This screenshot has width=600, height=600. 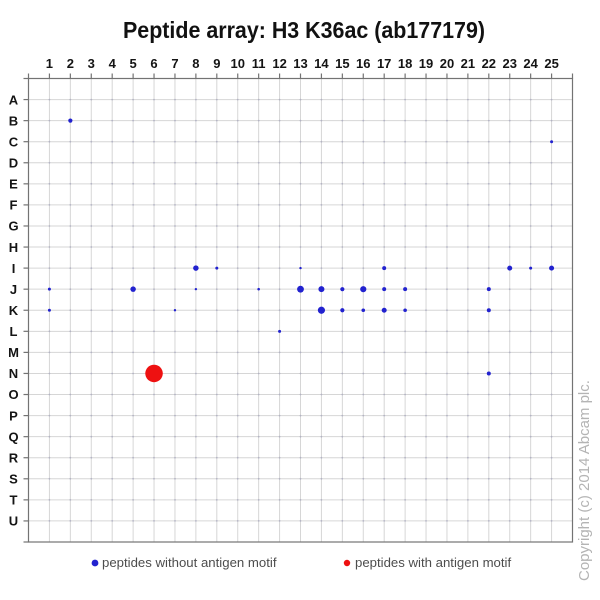 What do you see at coordinates (91, 63) in the screenshot?
I see `svg-text: 3` at bounding box center [91, 63].